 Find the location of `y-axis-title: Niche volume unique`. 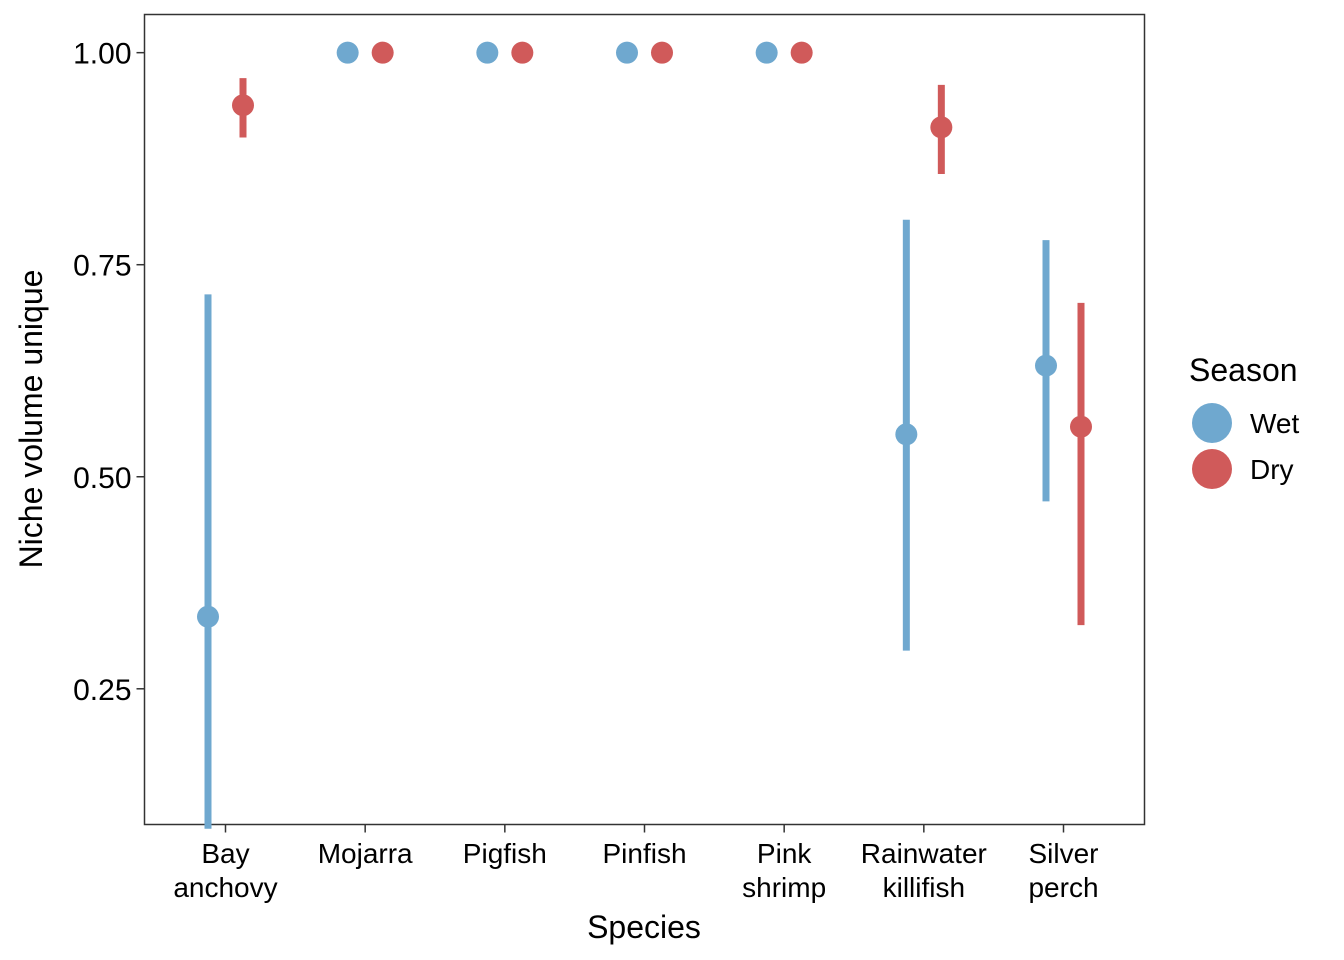

y-axis-title: Niche volume unique is located at coordinates (31, 419).